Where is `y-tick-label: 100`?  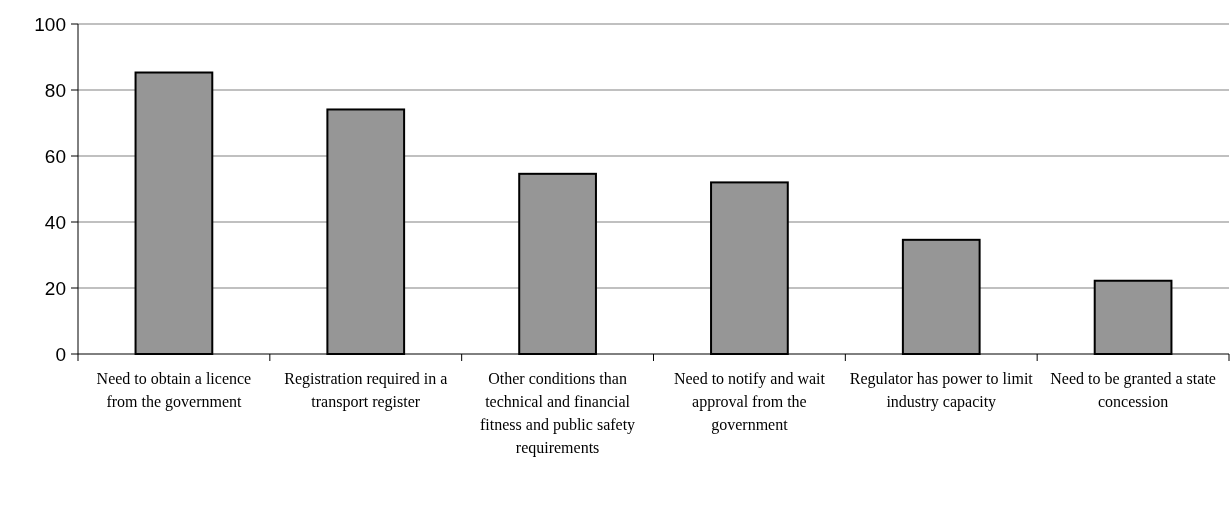 y-tick-label: 100 is located at coordinates (50, 24).